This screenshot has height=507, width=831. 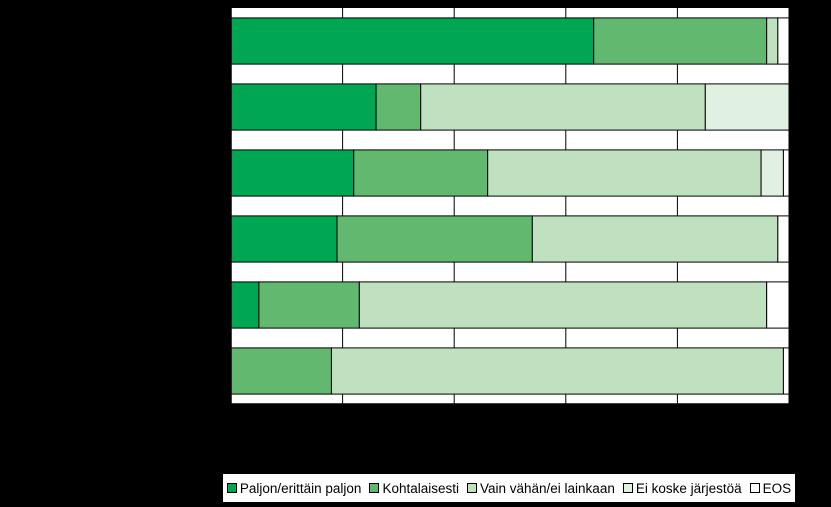 What do you see at coordinates (547, 488) in the screenshot?
I see `legend-label-2: Vain vähän/ei lainkaan` at bounding box center [547, 488].